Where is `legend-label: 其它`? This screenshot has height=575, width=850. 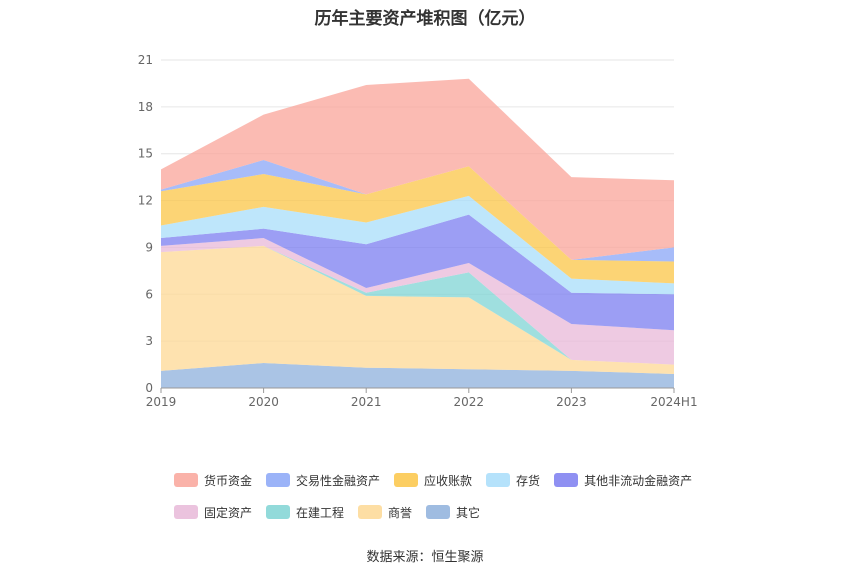
legend-label: 其它 is located at coordinates (468, 512).